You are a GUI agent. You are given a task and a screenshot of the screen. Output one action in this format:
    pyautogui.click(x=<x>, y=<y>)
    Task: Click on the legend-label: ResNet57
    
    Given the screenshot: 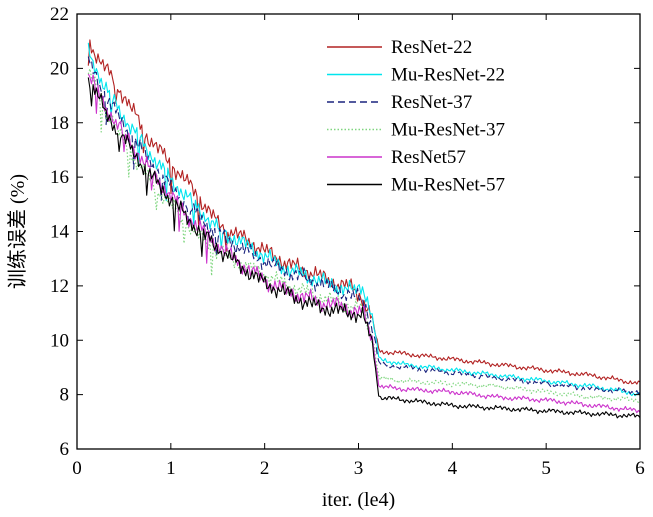 What is the action you would take?
    pyautogui.click(x=428, y=157)
    